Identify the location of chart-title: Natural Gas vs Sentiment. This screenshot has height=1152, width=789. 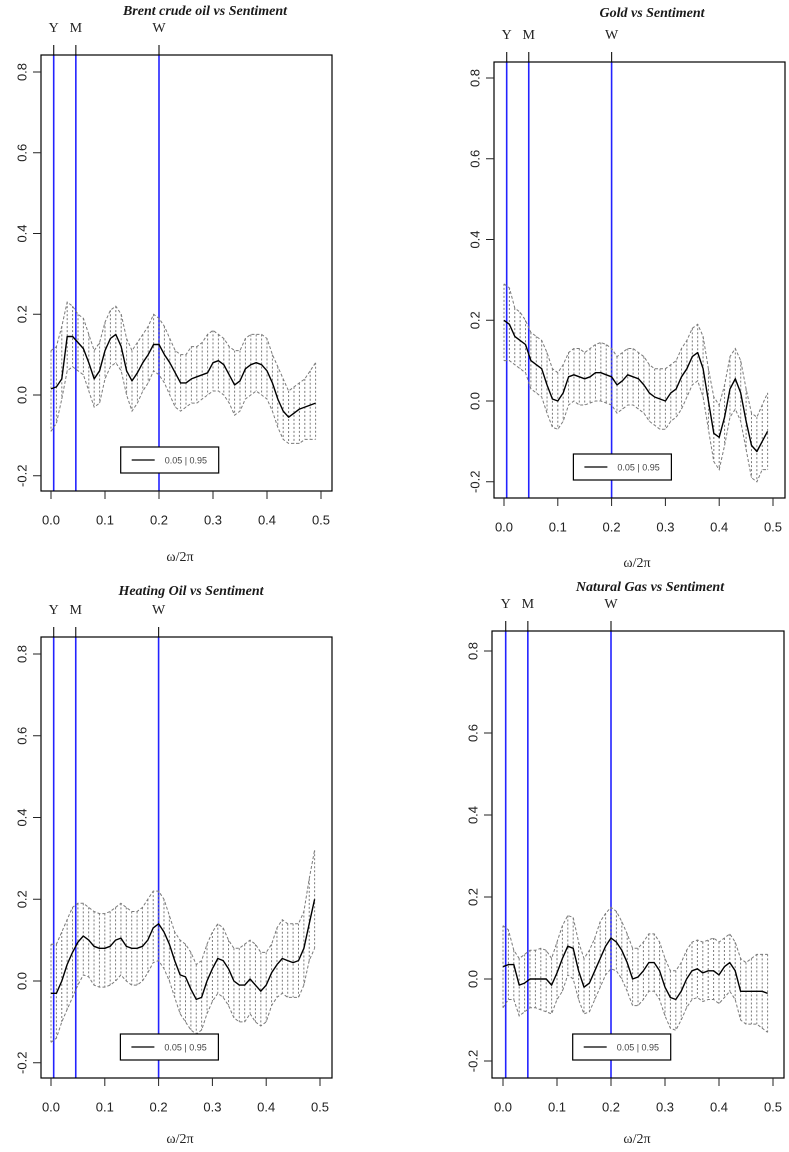
(650, 587).